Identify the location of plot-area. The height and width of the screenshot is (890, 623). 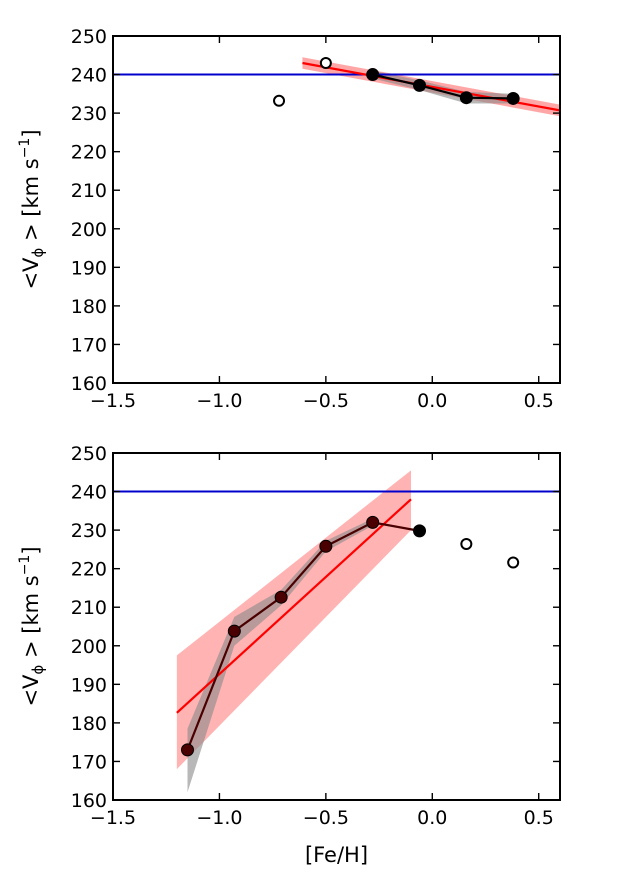
(336, 87).